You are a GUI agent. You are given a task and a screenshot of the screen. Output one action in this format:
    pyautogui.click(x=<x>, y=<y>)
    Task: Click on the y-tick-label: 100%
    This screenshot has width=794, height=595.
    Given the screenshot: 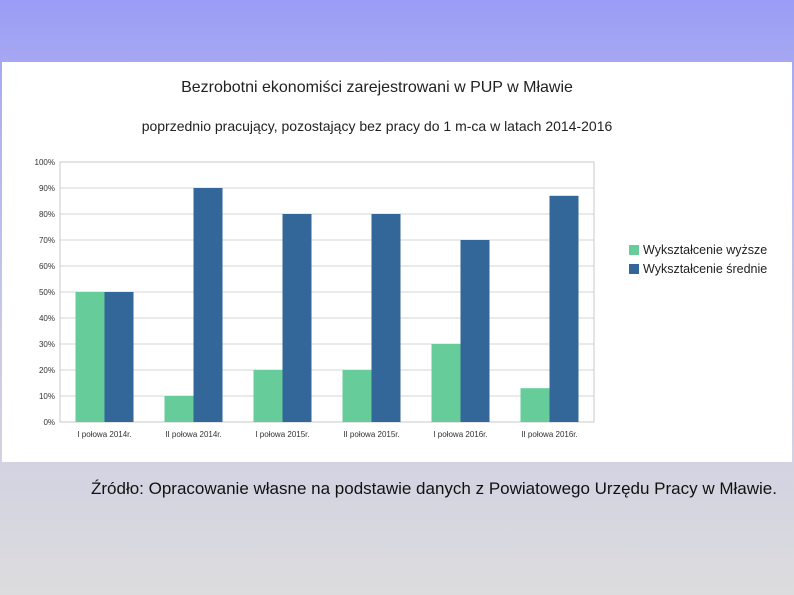 What is the action you would take?
    pyautogui.click(x=45, y=162)
    